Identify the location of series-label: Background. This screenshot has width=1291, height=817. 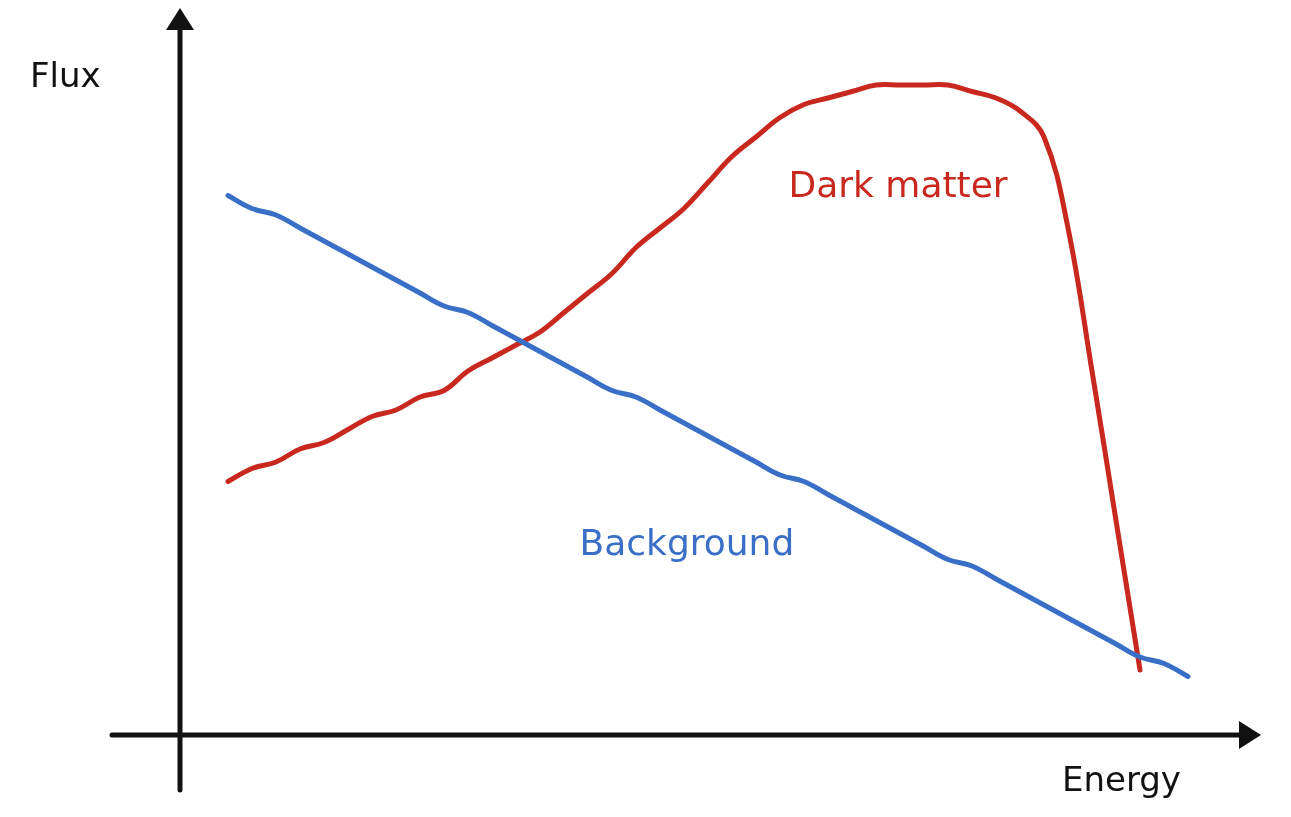
(687, 542).